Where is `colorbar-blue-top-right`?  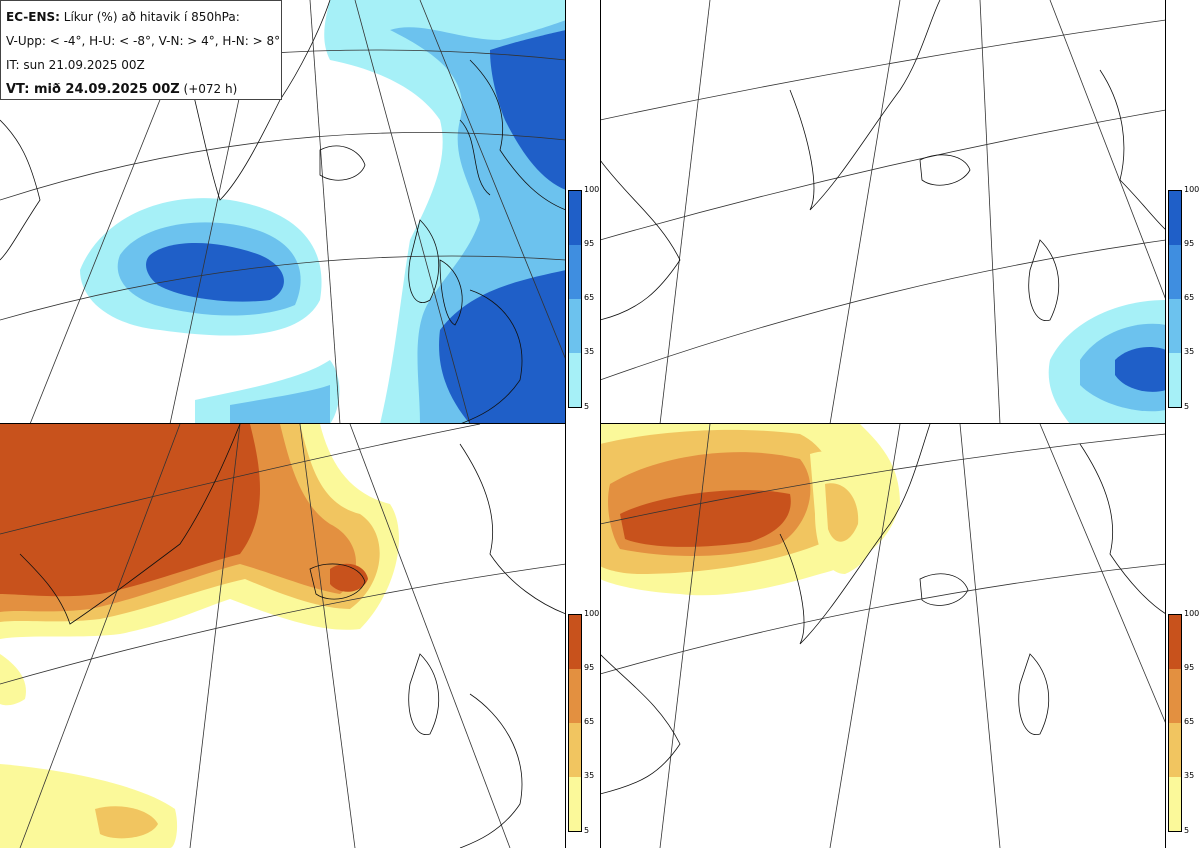 colorbar-blue-top-right is located at coordinates (1175, 299).